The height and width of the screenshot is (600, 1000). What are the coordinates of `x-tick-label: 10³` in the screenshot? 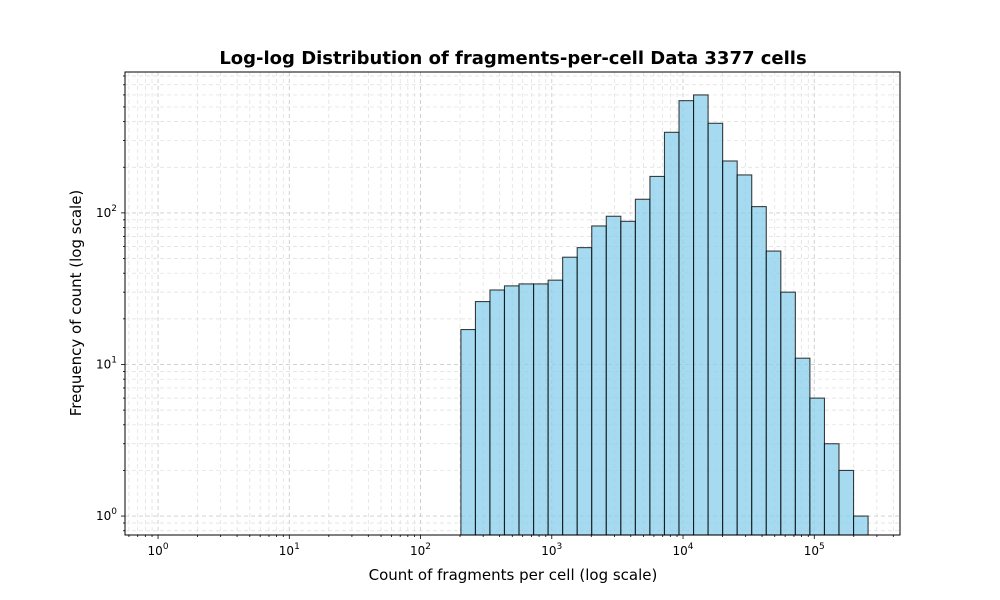 It's located at (551, 550).